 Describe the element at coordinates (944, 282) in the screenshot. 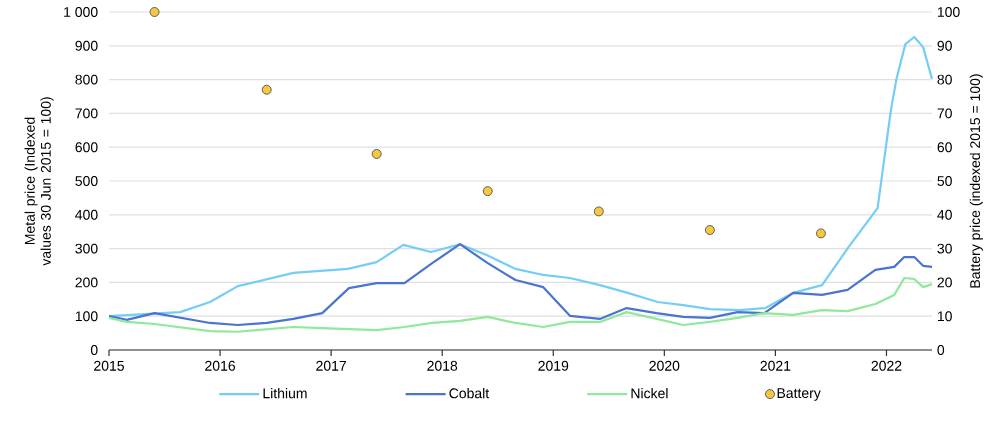

I see `y2-tick-label: 20` at that location.